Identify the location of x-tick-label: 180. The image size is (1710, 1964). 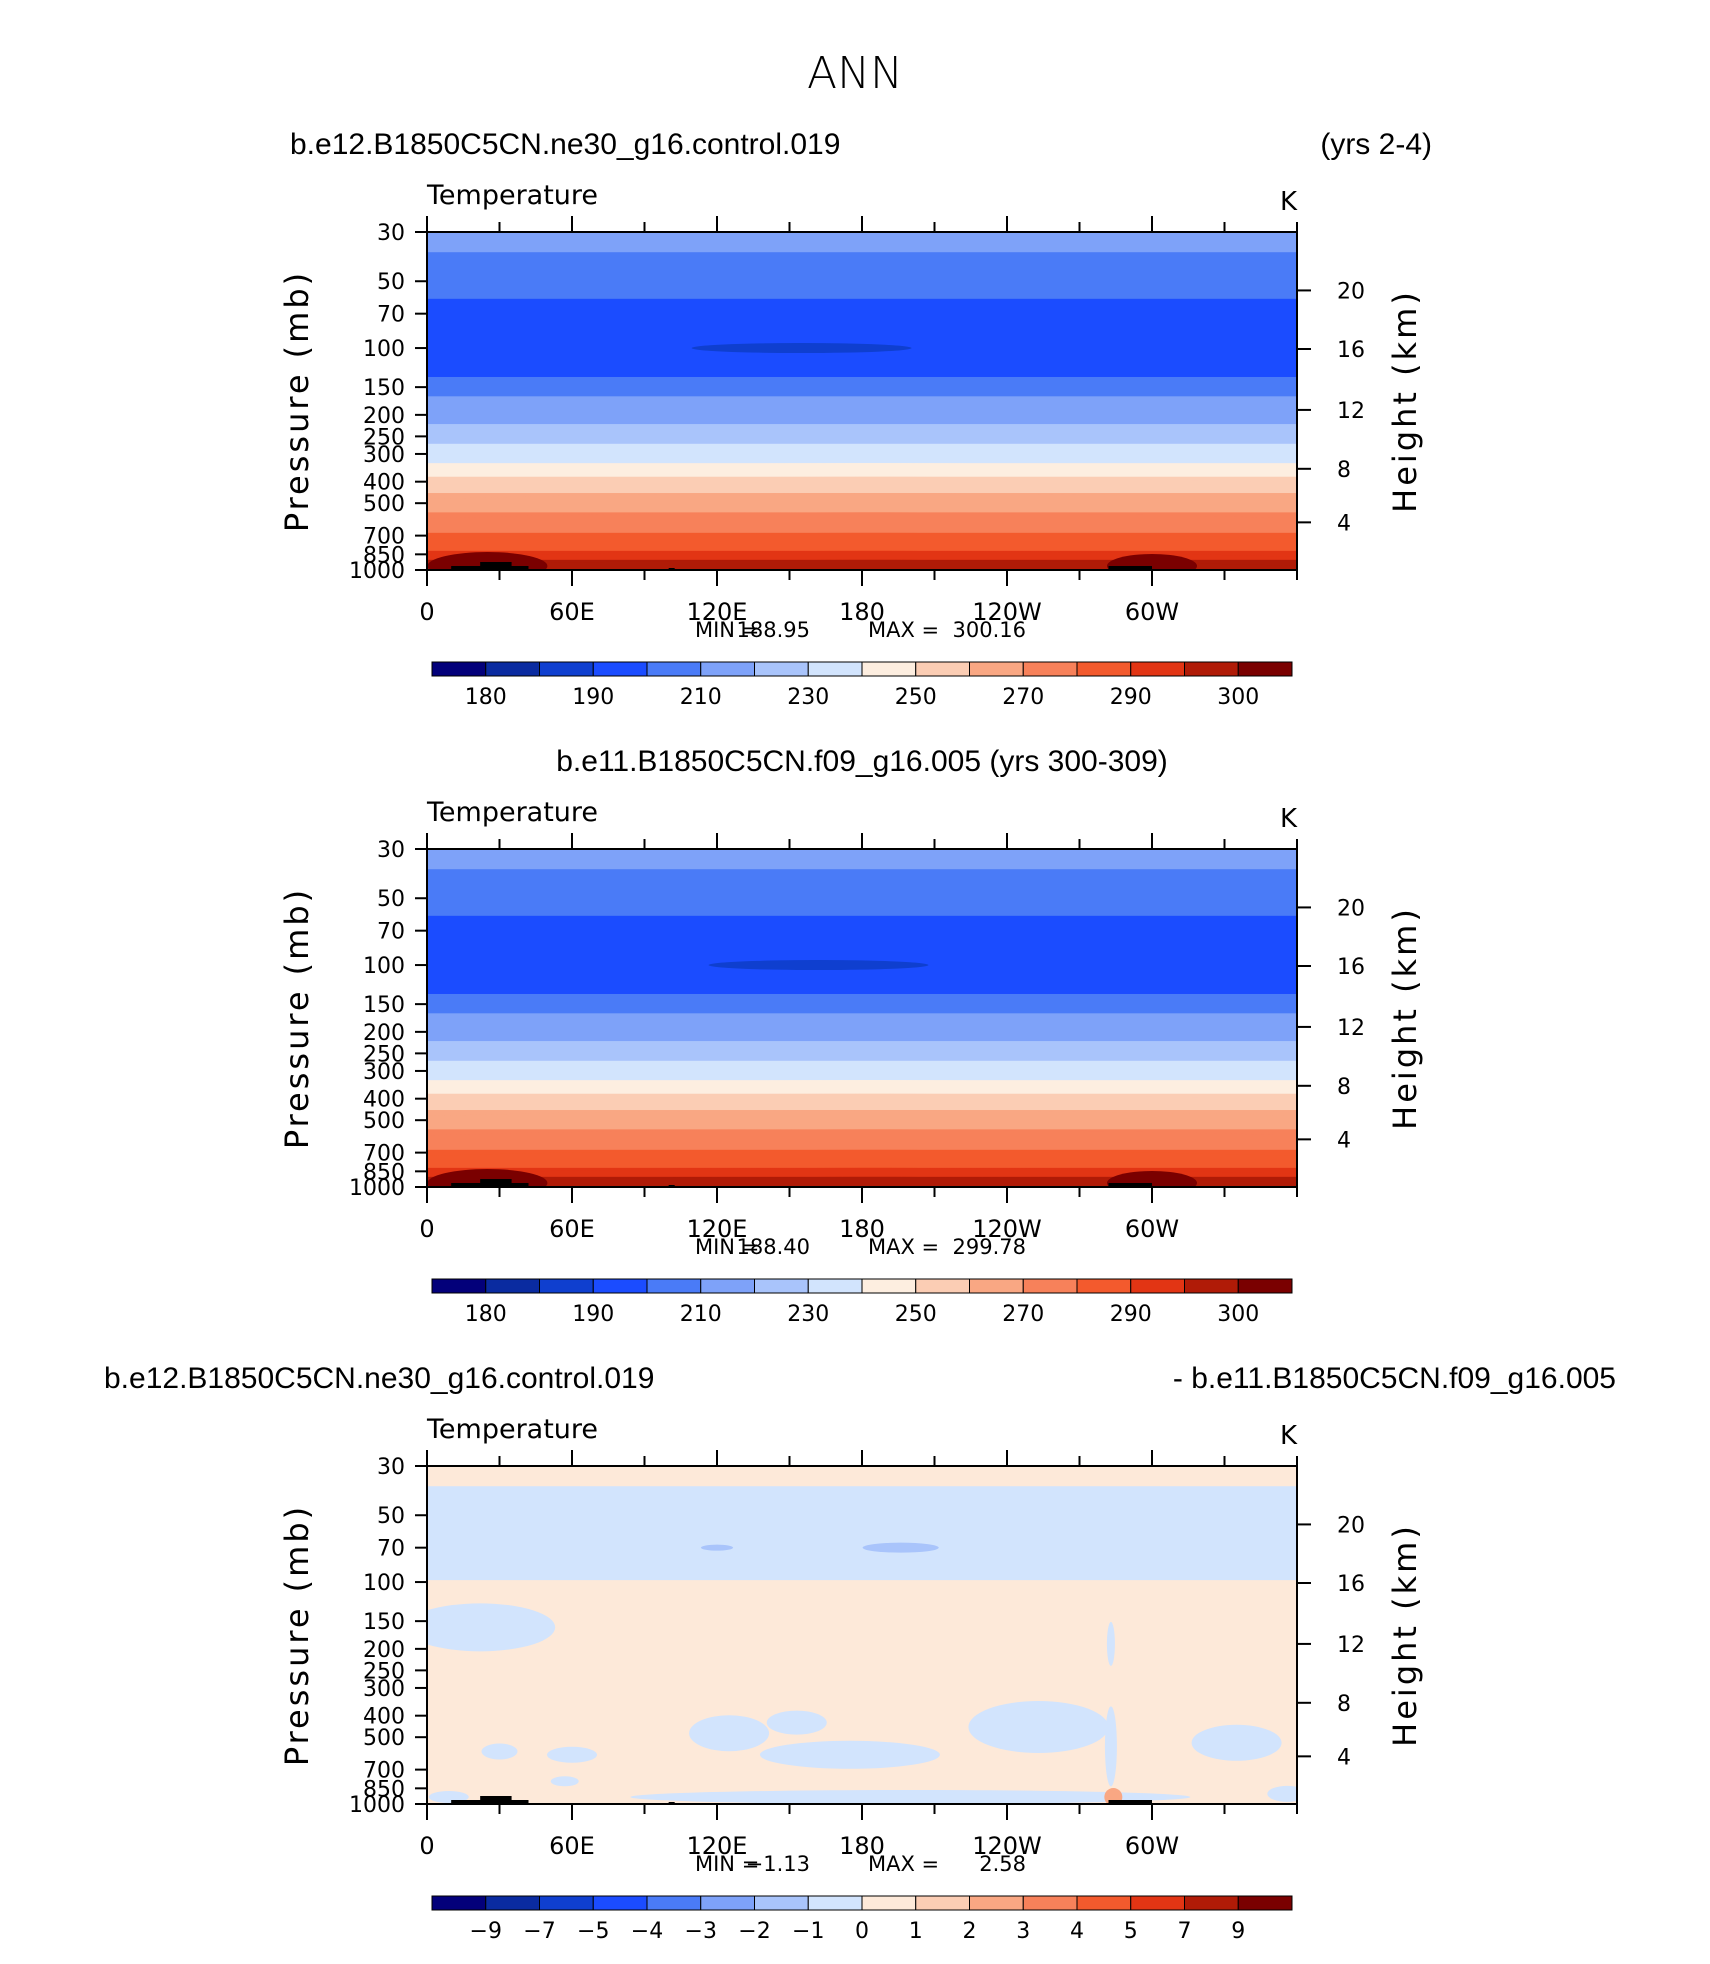
(862, 612).